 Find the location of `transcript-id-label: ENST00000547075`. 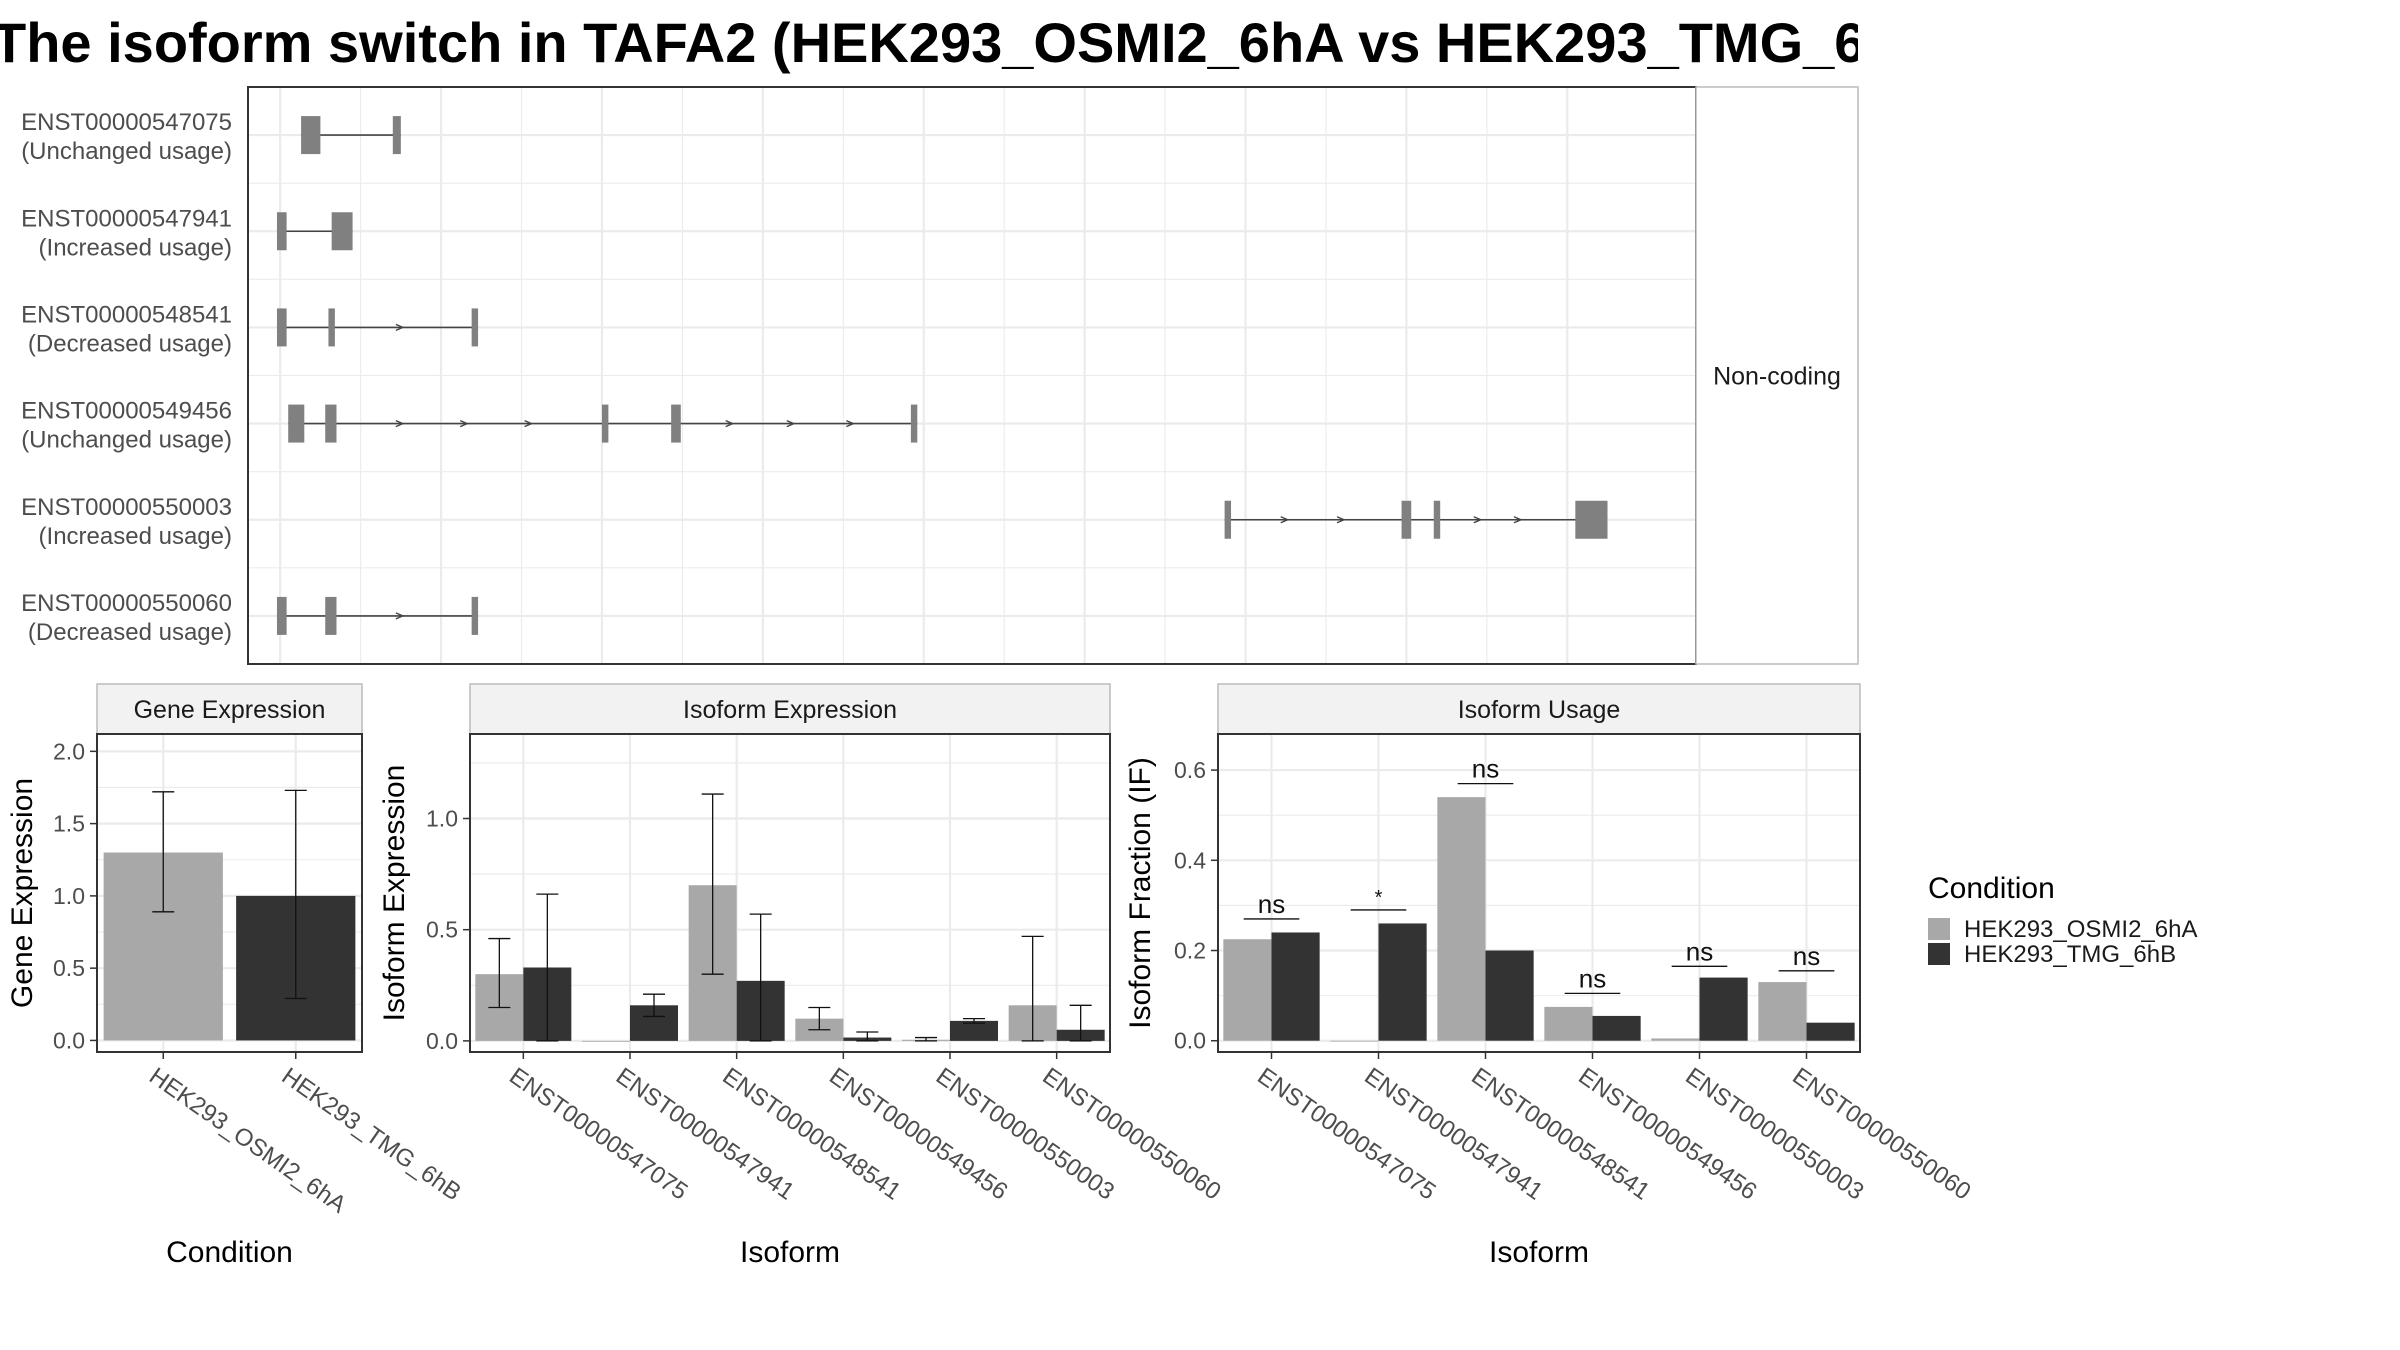

transcript-id-label: ENST00000547075 is located at coordinates (126, 122).